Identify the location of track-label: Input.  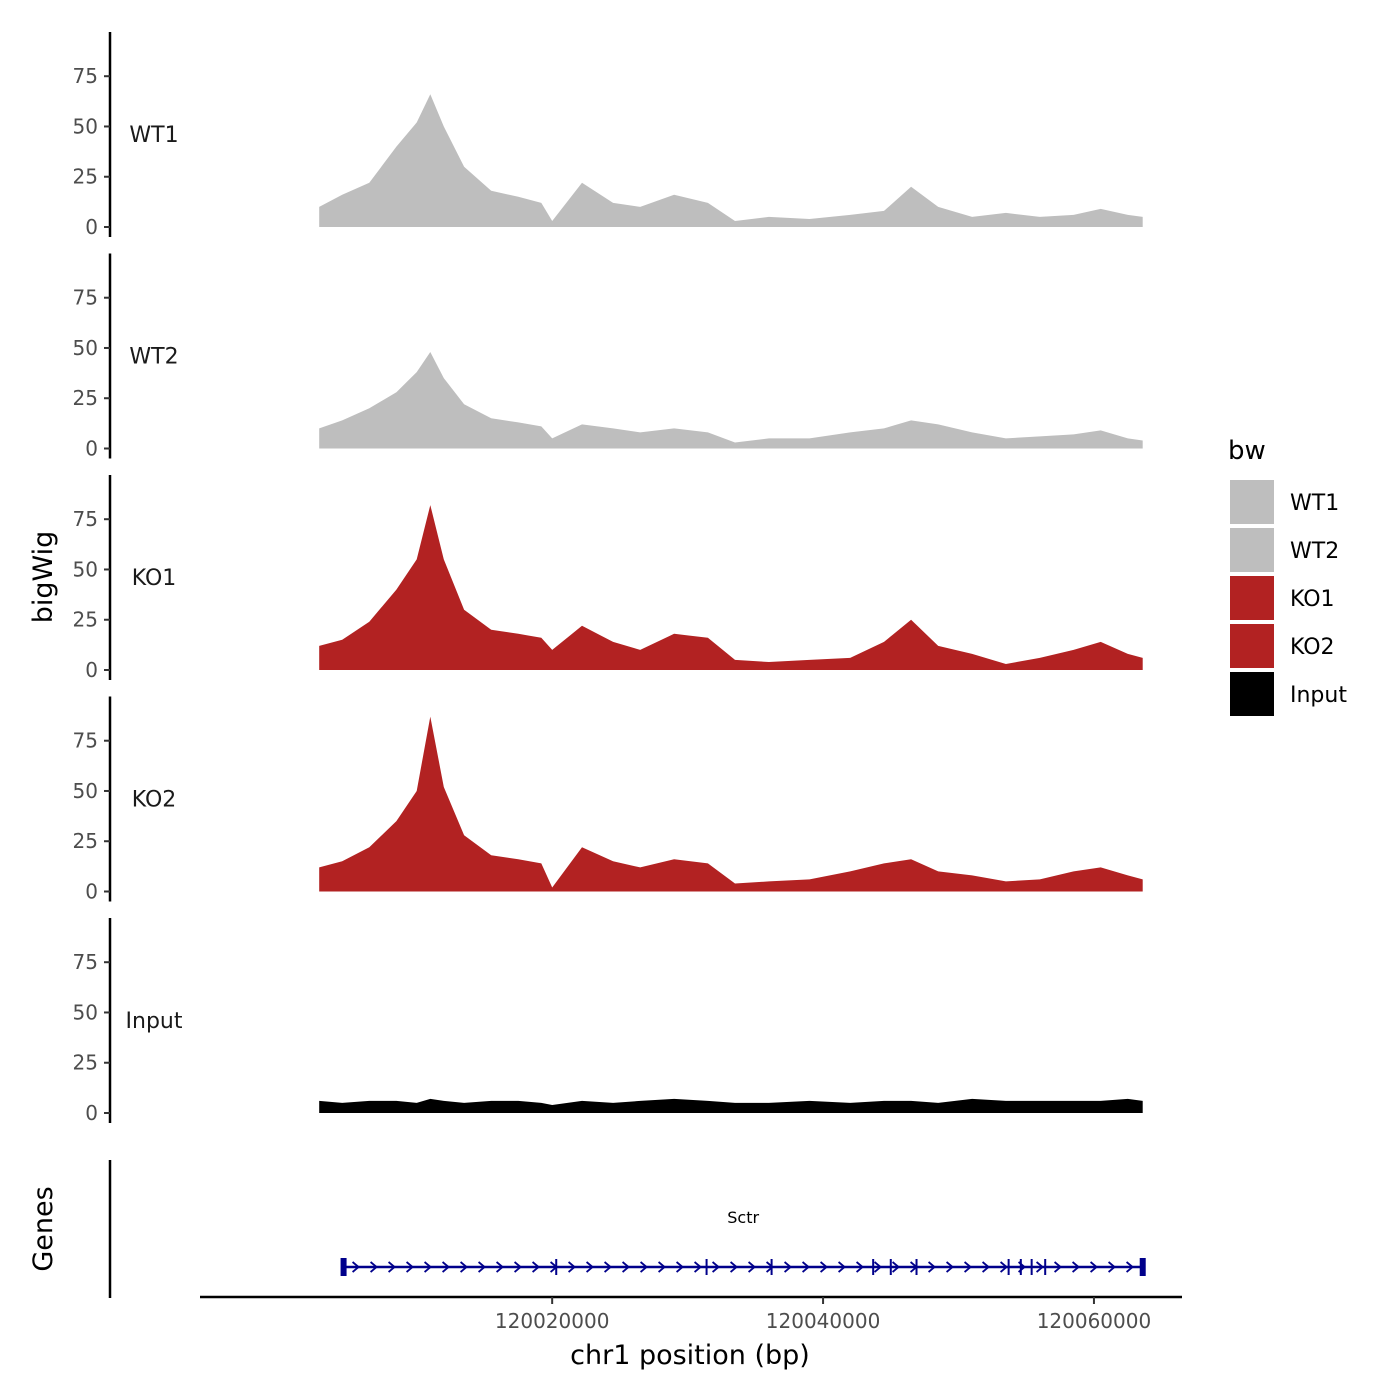
(154, 1021).